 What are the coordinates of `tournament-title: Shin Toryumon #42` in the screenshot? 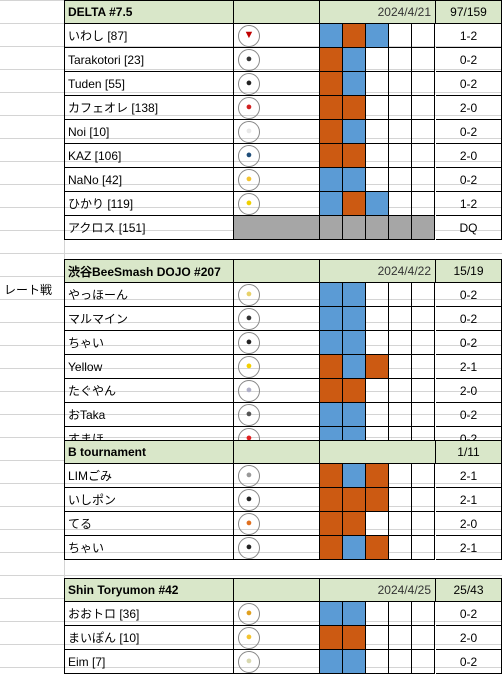 It's located at (149, 590).